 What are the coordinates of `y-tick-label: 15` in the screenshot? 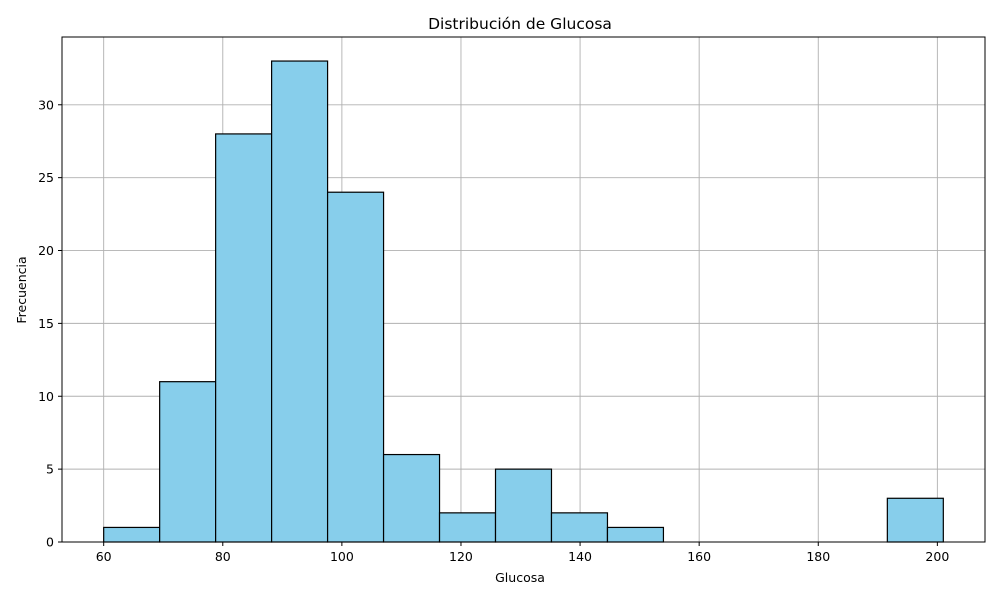 It's located at (46, 323).